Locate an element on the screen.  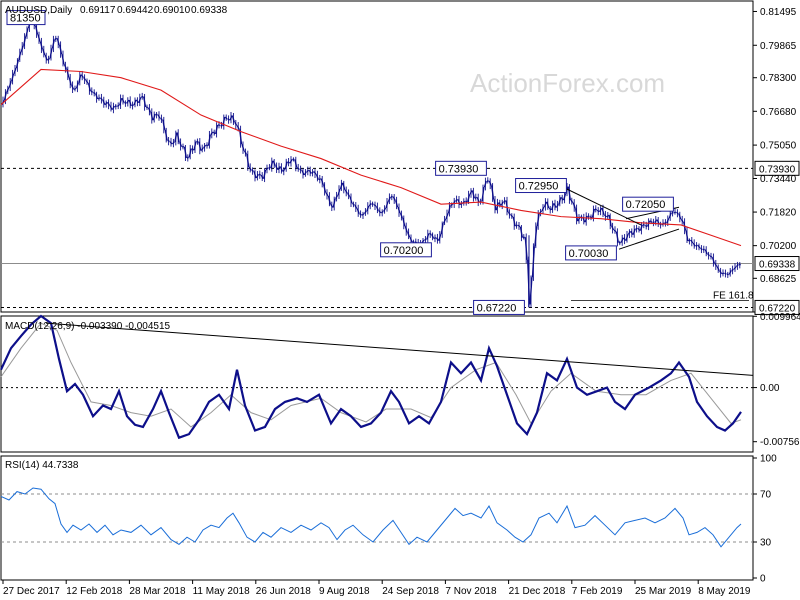
xtick-label: 27 Dec 2017 is located at coordinates (31, 591).